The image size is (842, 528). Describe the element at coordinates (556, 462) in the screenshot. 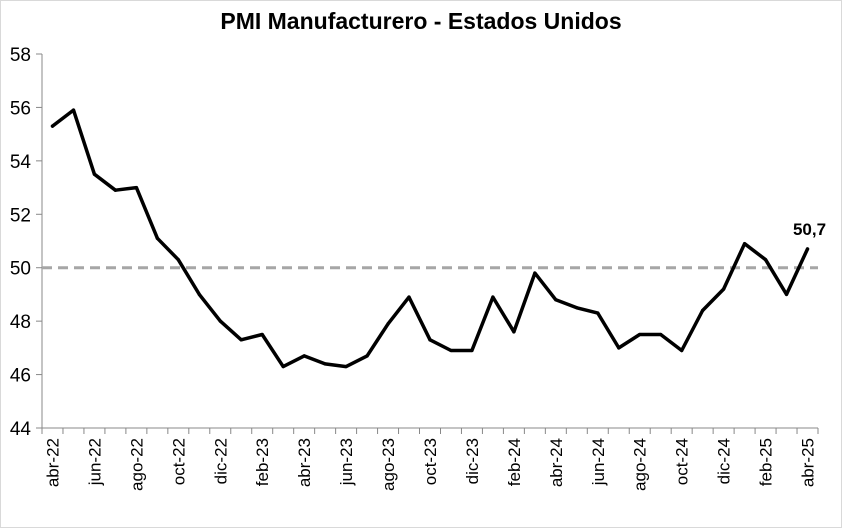

I see `x-tick-label: abr-24` at that location.